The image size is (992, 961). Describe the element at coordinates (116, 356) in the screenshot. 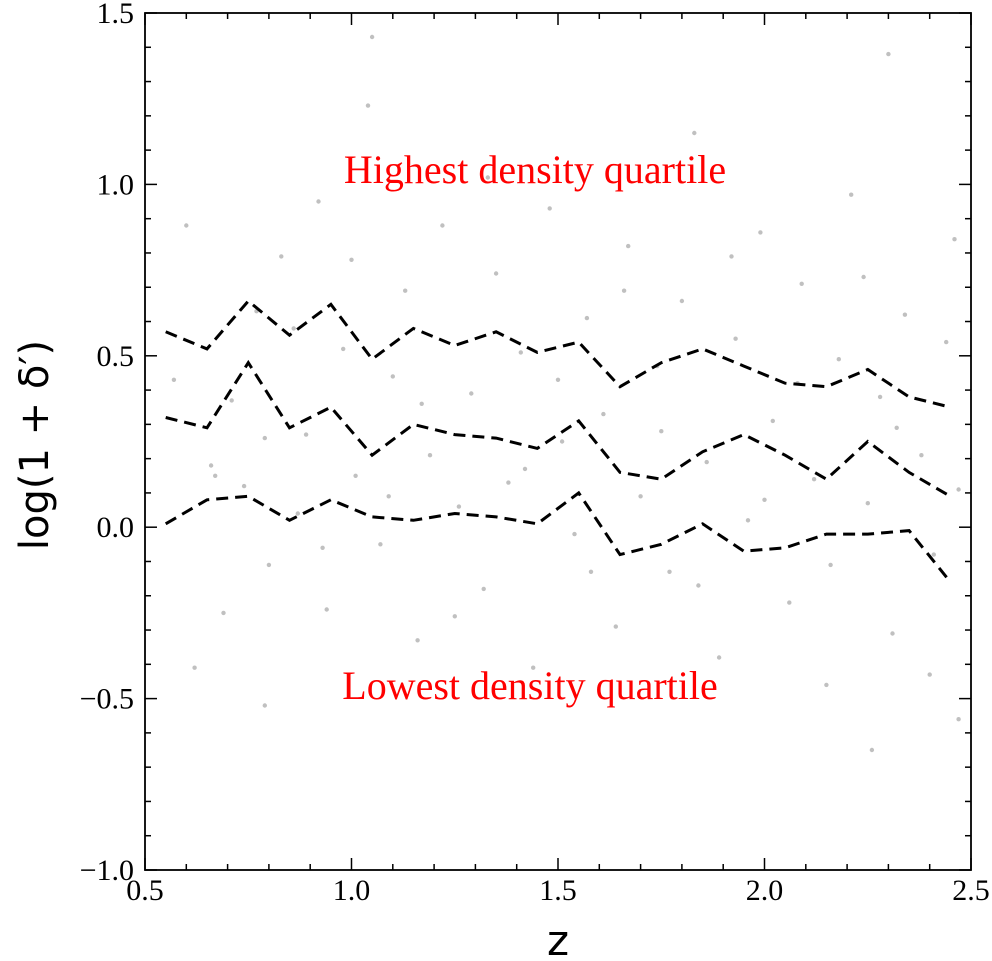

I see `y-tick-label: 0.5` at that location.